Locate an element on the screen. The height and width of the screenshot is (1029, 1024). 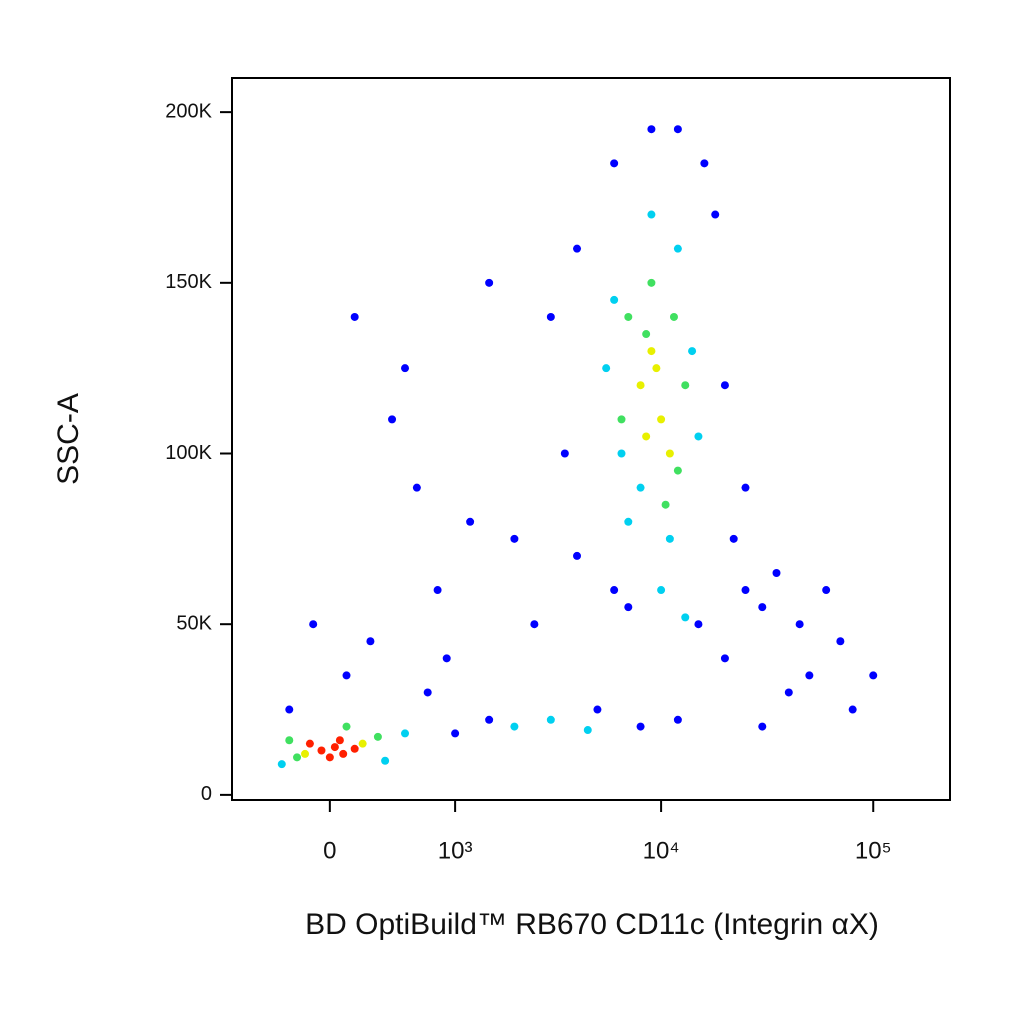
y-tick-label: 200K is located at coordinates (188, 111).